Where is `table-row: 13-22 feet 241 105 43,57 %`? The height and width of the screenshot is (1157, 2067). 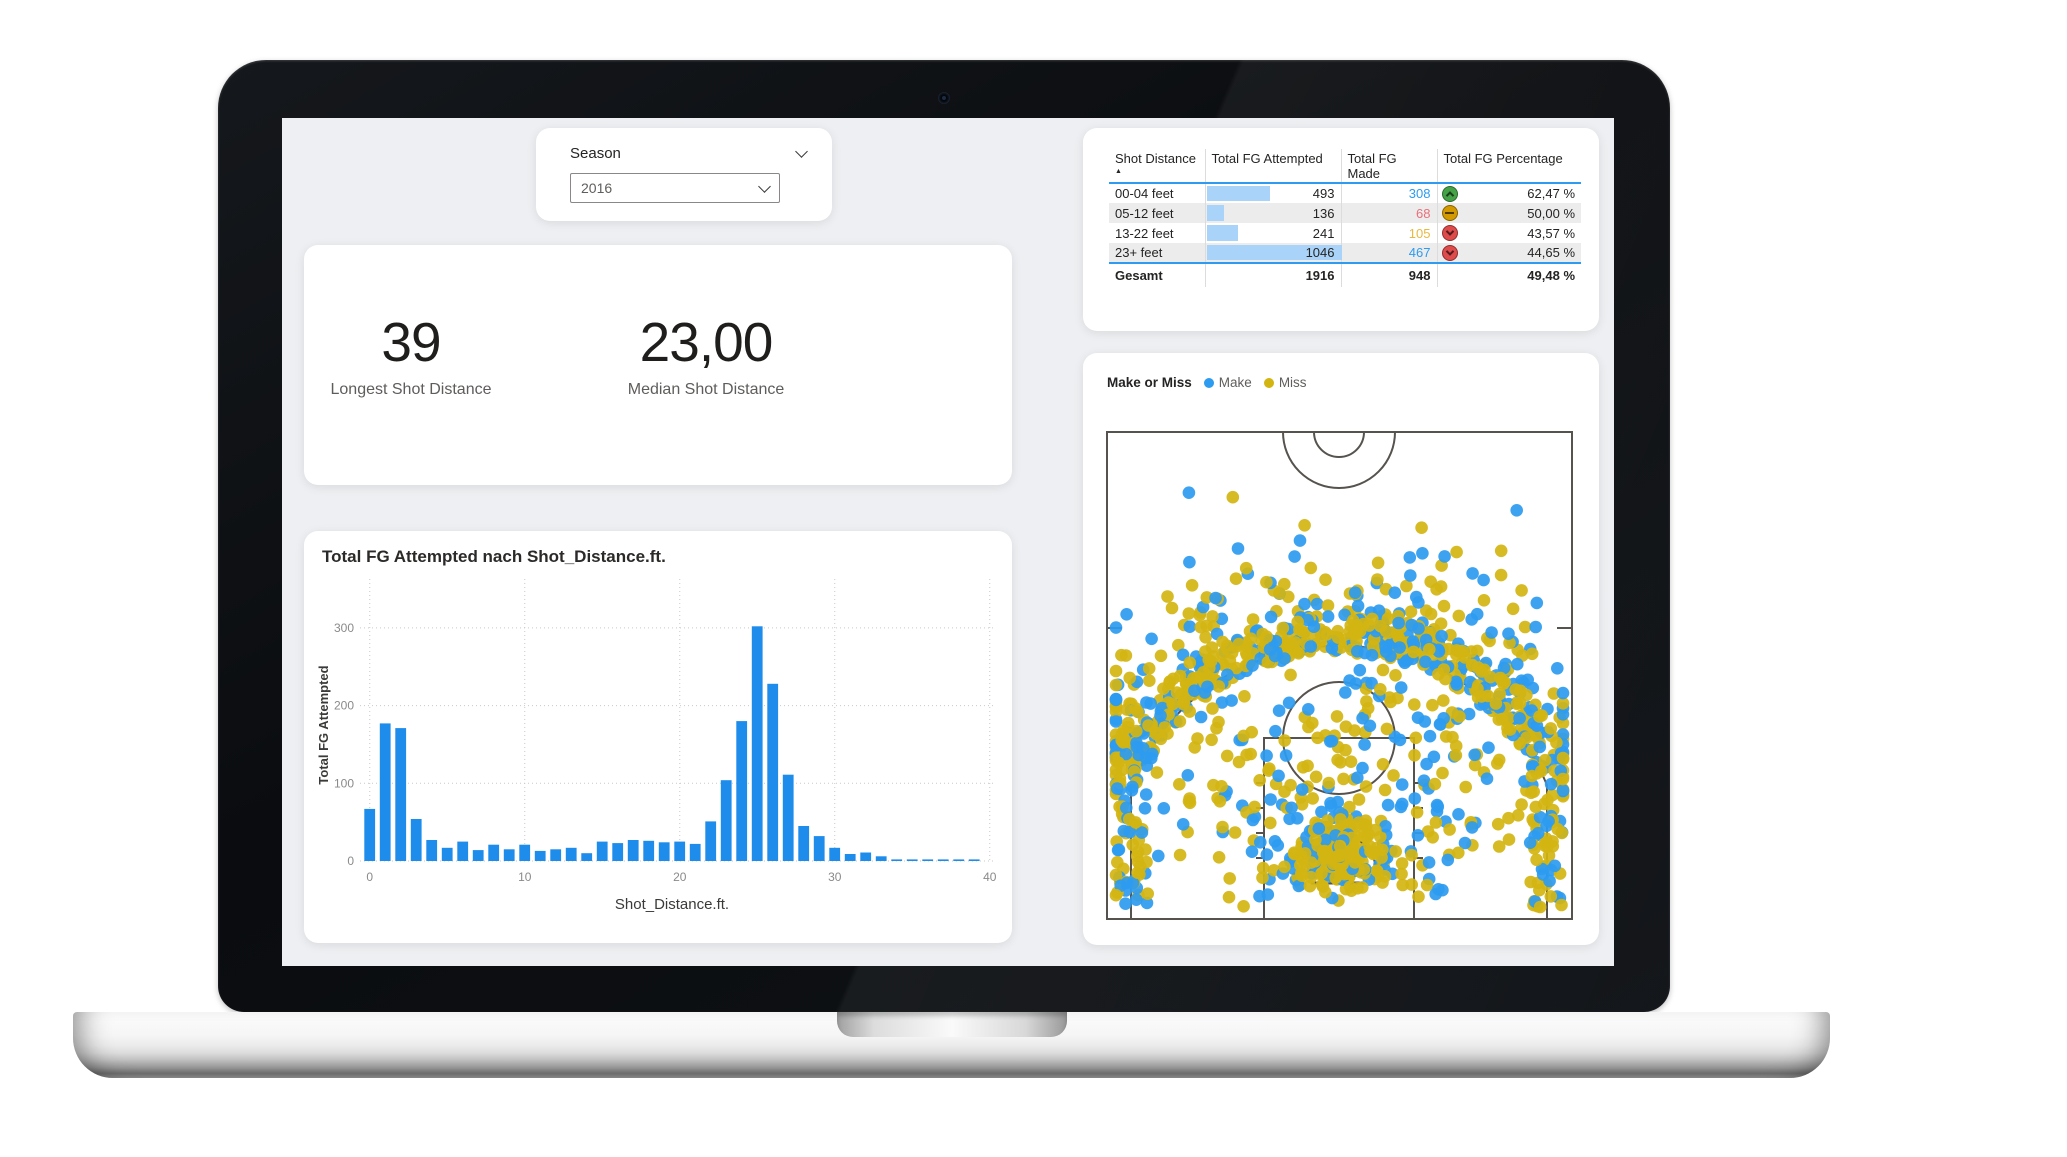
table-row: 13-22 feet 241 105 43,57 % is located at coordinates (1345, 233).